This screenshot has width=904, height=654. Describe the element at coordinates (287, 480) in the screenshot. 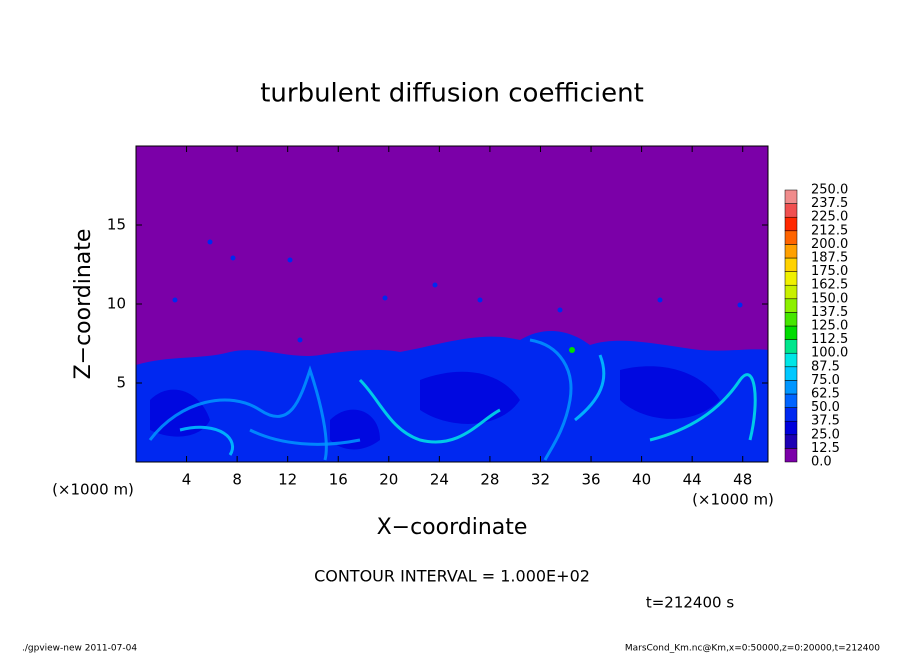

I see `x-tick-label: 12` at that location.